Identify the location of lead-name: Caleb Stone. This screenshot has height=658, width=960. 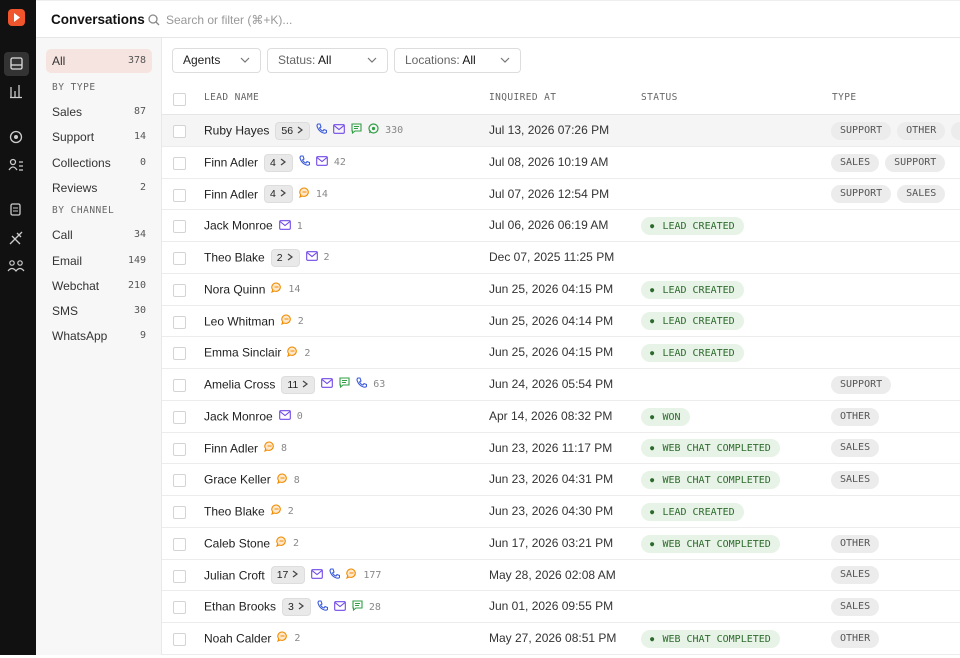
(237, 543).